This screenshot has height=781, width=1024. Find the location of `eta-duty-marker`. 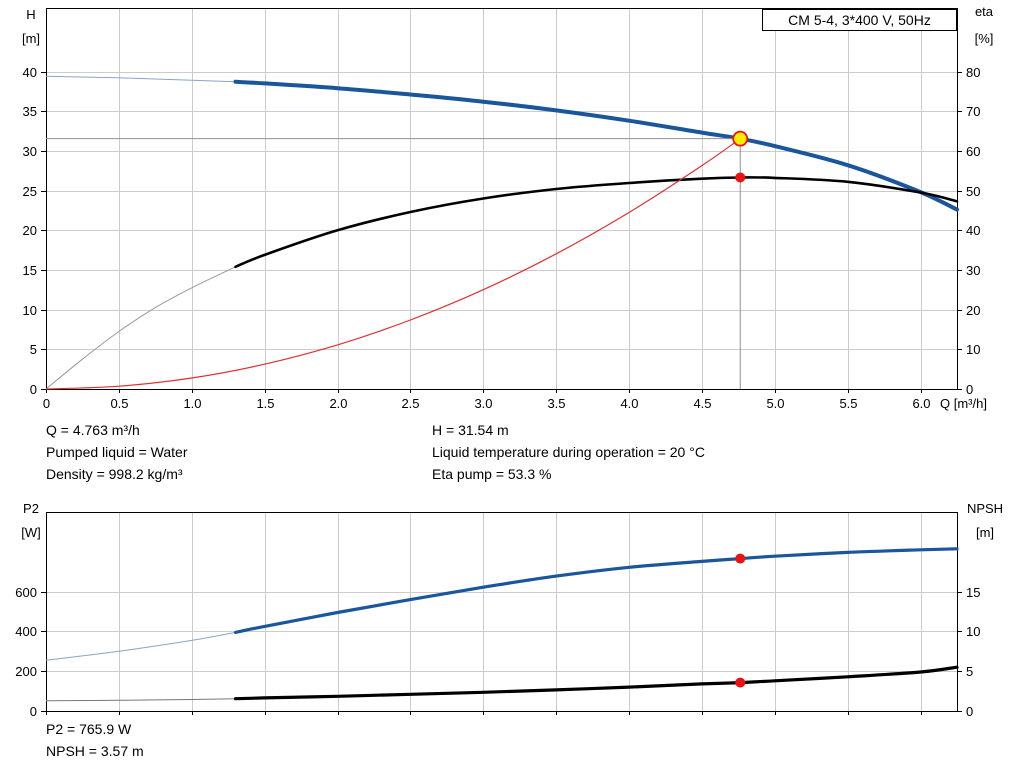

eta-duty-marker is located at coordinates (740, 177).